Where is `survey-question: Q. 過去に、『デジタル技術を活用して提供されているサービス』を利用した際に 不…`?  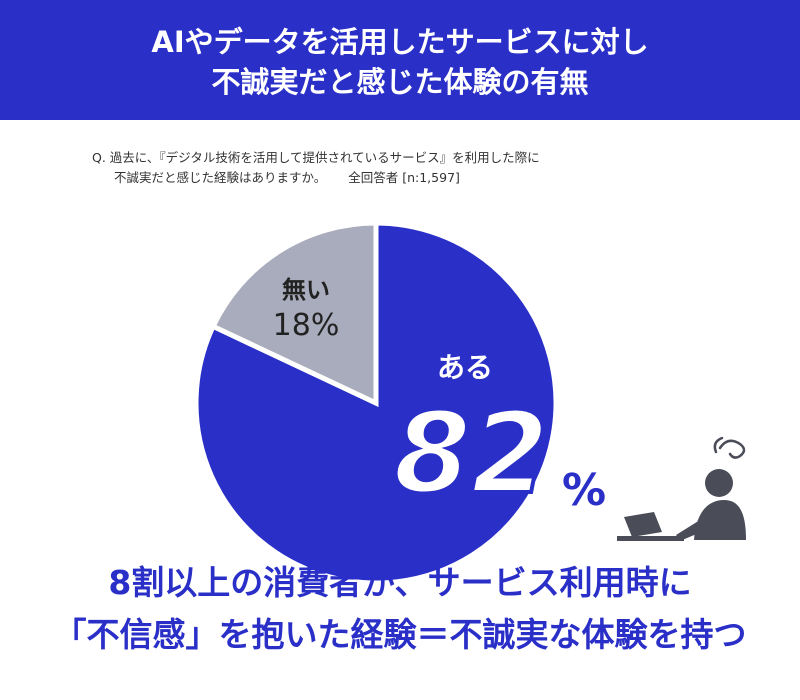 survey-question: Q. 過去に、『デジタル技術を活用して提供されているサービス』を利用した際に 不… is located at coordinates (412, 168).